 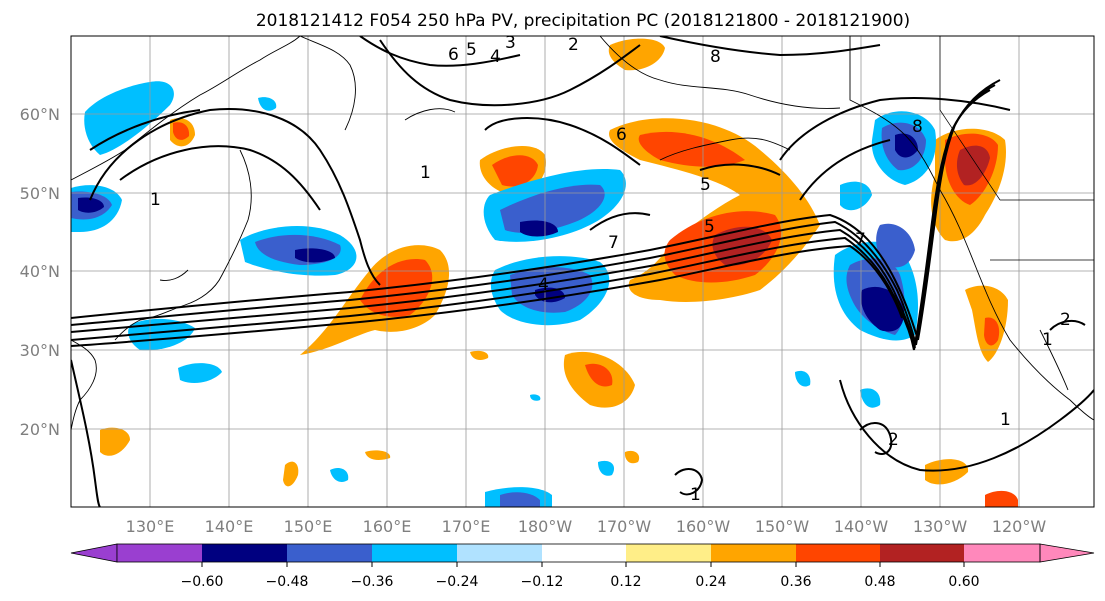 What do you see at coordinates (287, 582) in the screenshot?
I see `colorbar-tick-label: −0.48` at bounding box center [287, 582].